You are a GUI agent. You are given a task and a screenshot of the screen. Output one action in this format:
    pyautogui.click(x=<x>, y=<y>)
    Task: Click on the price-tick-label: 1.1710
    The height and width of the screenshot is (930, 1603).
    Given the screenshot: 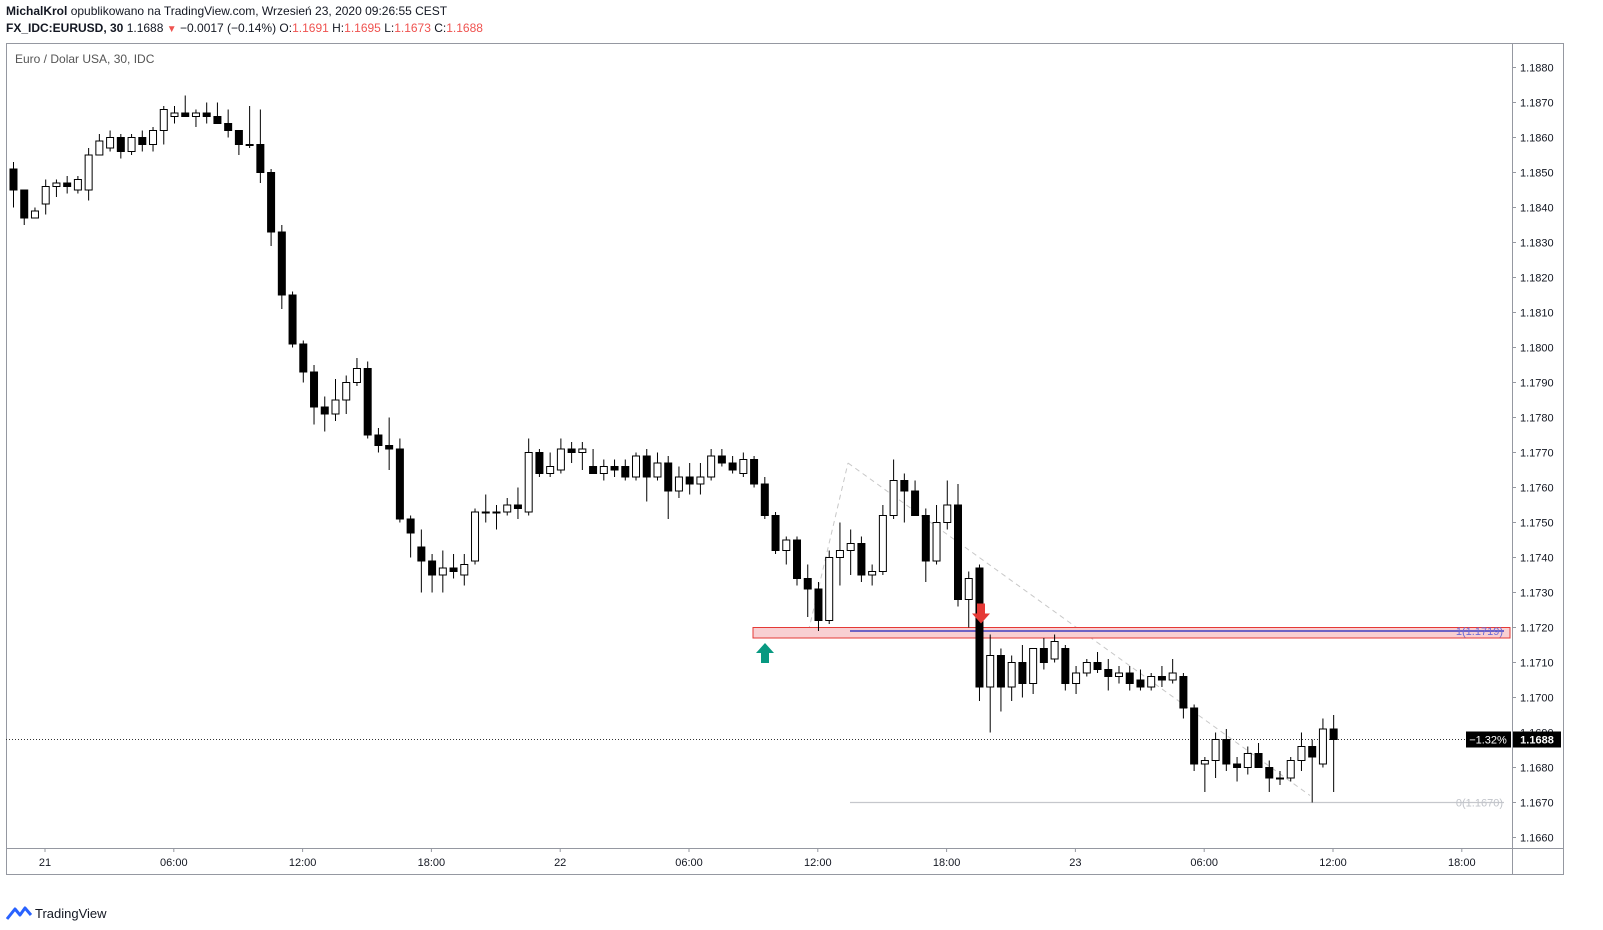 What is the action you would take?
    pyautogui.click(x=1537, y=664)
    